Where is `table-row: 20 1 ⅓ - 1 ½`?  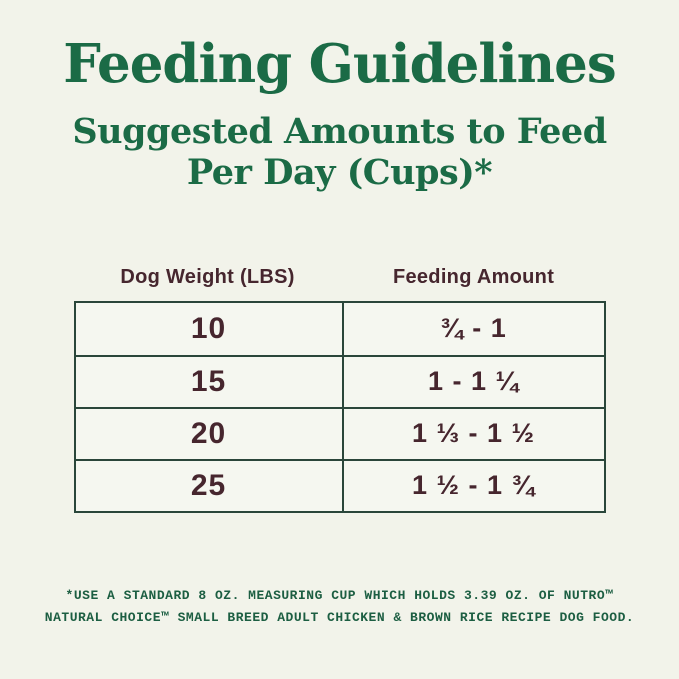
table-row: 20 1 ⅓ - 1 ½ is located at coordinates (339, 432).